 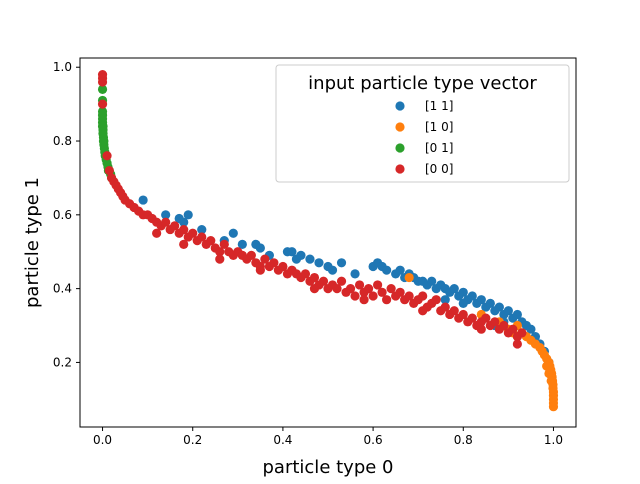 I want to click on x-axis-label: particle type 0, so click(x=328, y=467).